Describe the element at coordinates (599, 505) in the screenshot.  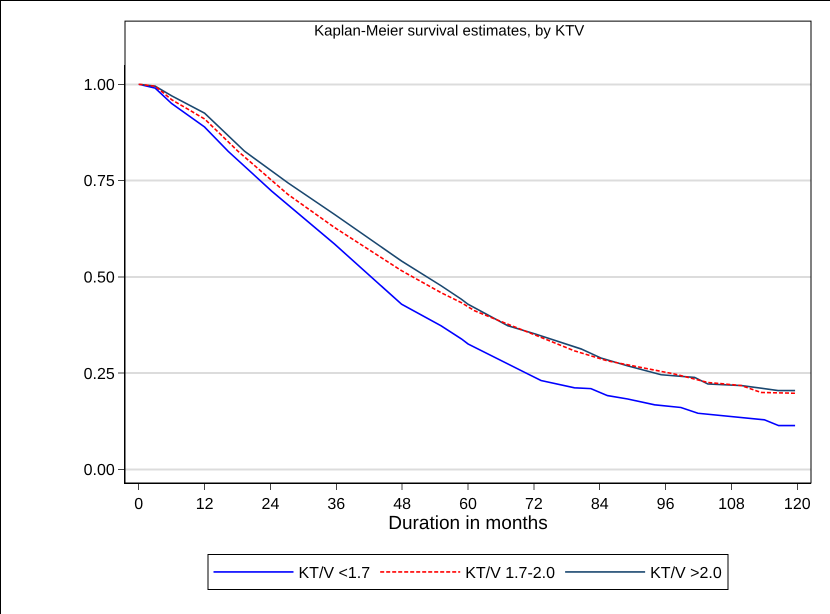
I see `x-tick-label: 84` at that location.